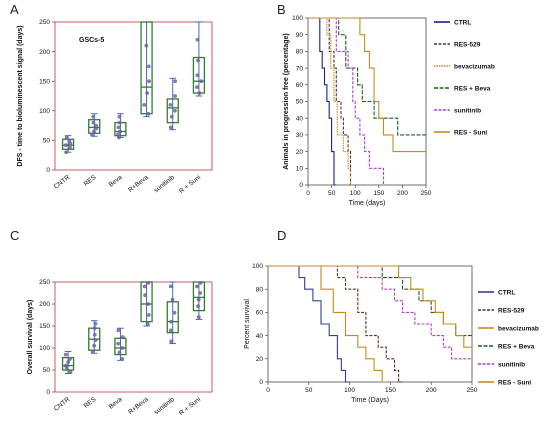 The height and width of the screenshot is (444, 550). What do you see at coordinates (467, 44) in the screenshot?
I see `legend-label: RES-529` at bounding box center [467, 44].